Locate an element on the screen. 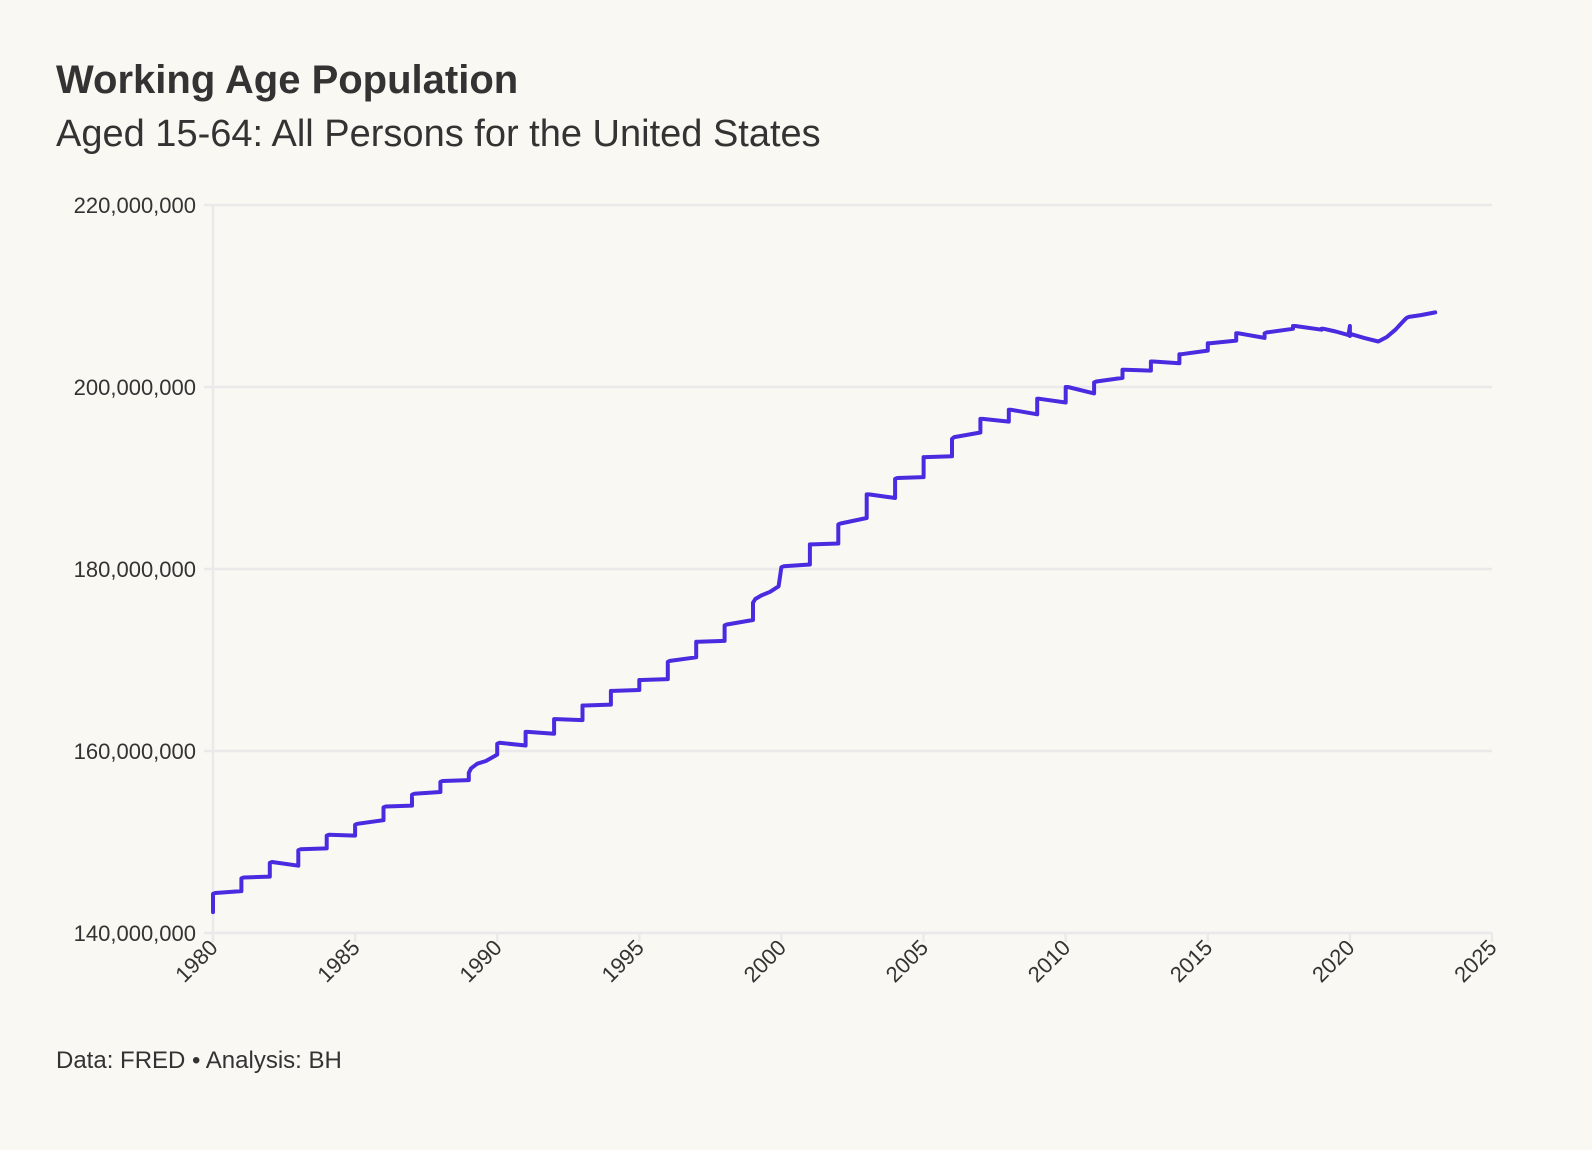 This screenshot has width=1592, height=1150. x-tick-label: 2005 is located at coordinates (907, 961).